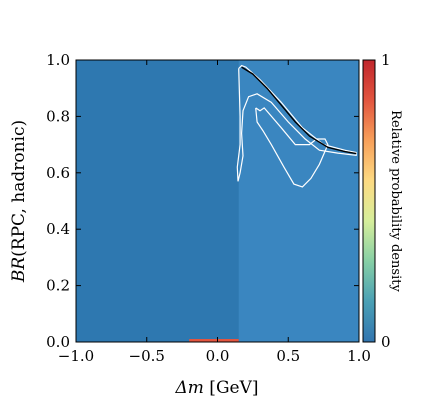 The height and width of the screenshot is (403, 434). I want to click on contour-peak, so click(299, 110).